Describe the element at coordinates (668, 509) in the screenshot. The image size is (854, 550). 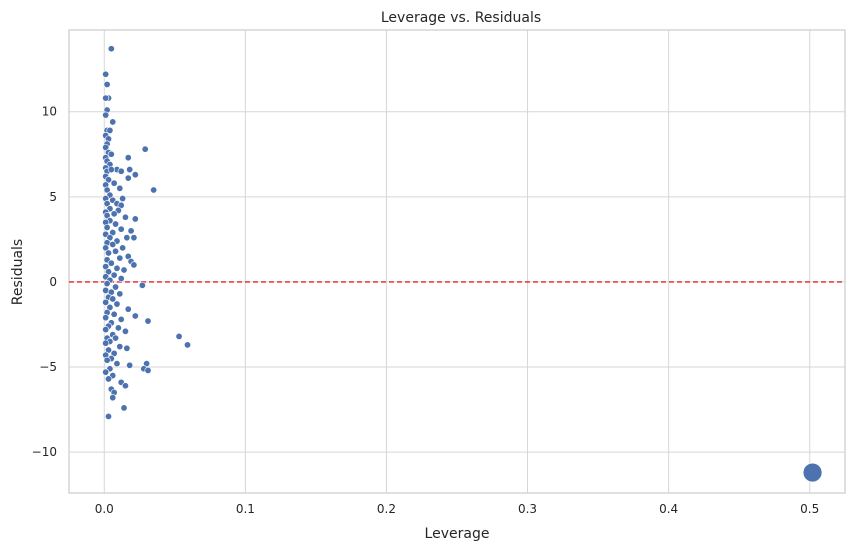
I see `x-tick-label: 0.4` at that location.